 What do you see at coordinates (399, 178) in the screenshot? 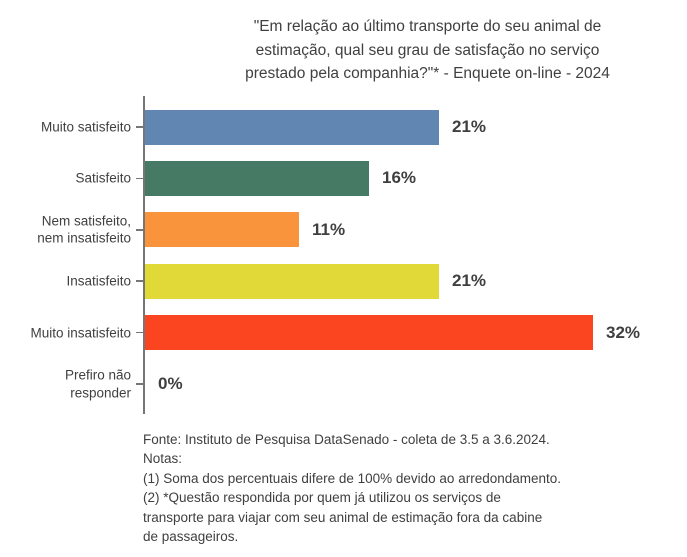
I see `value-label: 16%` at bounding box center [399, 178].